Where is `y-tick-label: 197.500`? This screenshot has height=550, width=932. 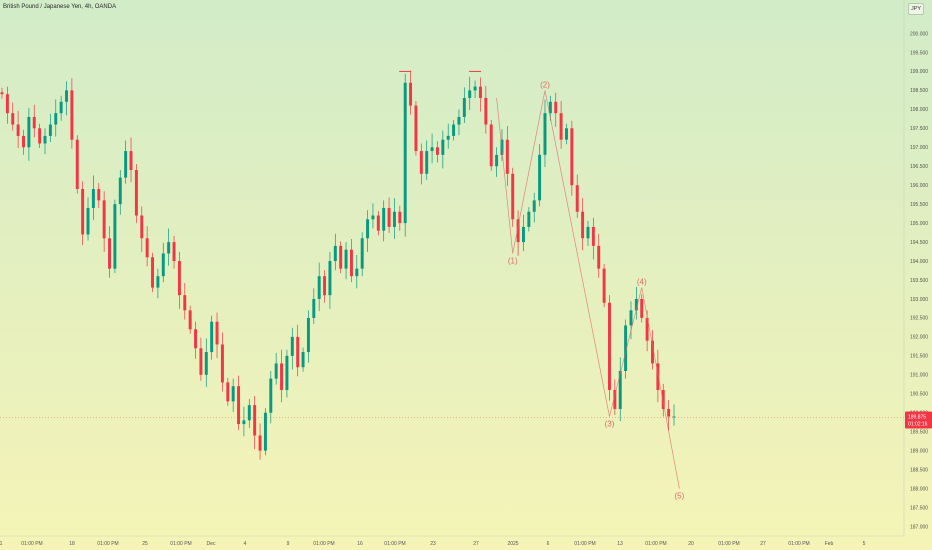 y-tick-label: 197.500 is located at coordinates (919, 129).